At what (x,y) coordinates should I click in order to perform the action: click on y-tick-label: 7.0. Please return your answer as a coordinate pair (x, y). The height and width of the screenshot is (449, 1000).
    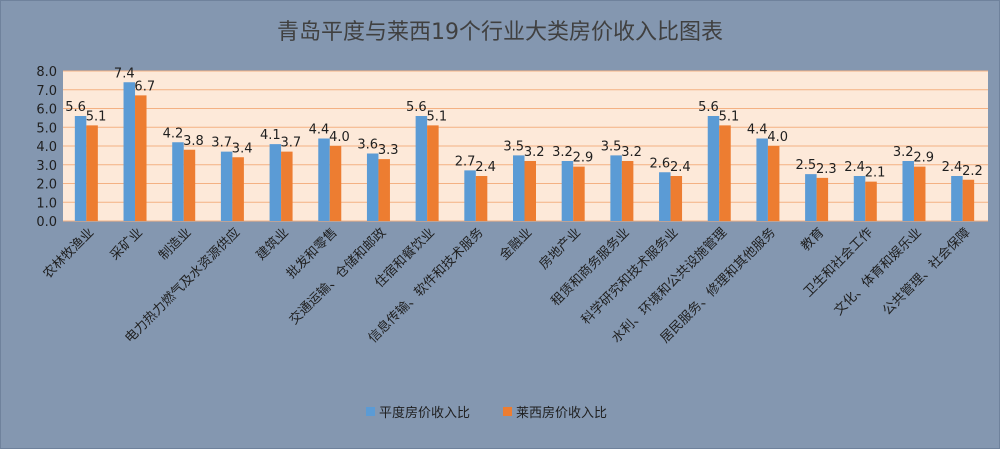
    Looking at the image, I should click on (46, 91).